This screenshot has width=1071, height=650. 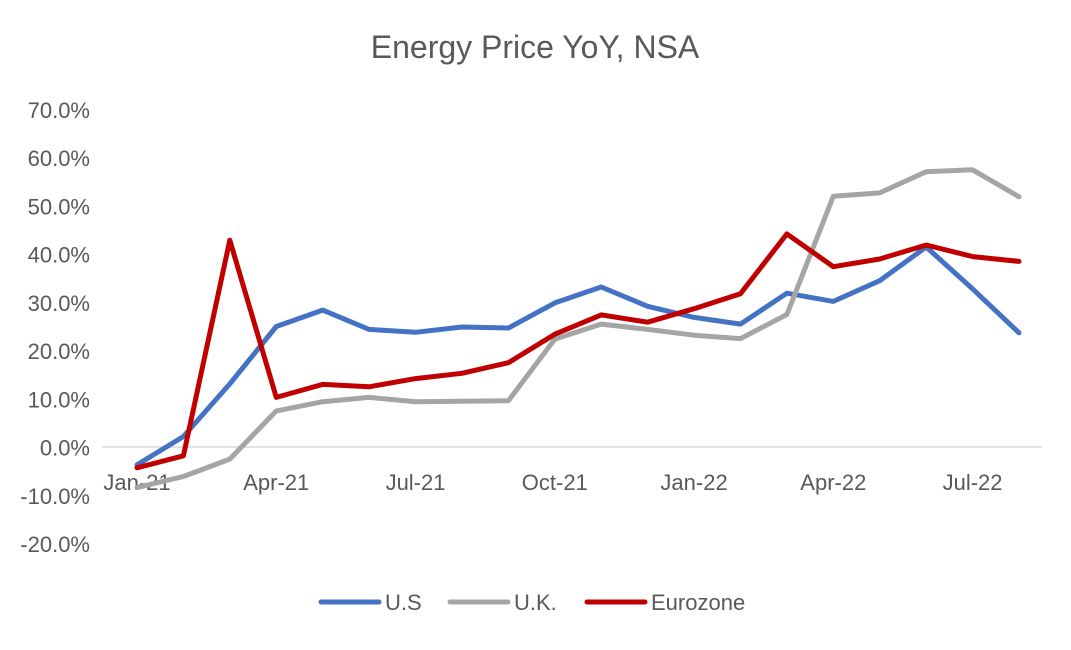 What do you see at coordinates (65, 448) in the screenshot?
I see `y-tick-label: 0.0%` at bounding box center [65, 448].